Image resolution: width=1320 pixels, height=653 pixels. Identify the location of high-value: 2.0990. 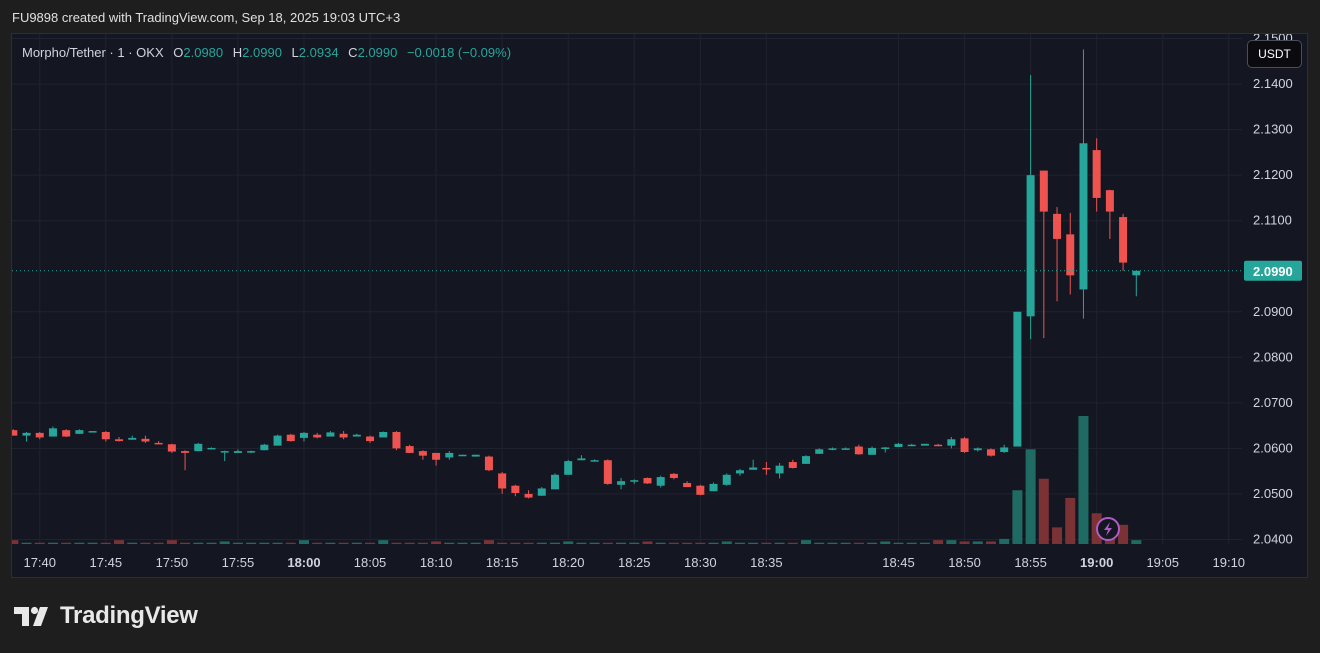
(262, 52).